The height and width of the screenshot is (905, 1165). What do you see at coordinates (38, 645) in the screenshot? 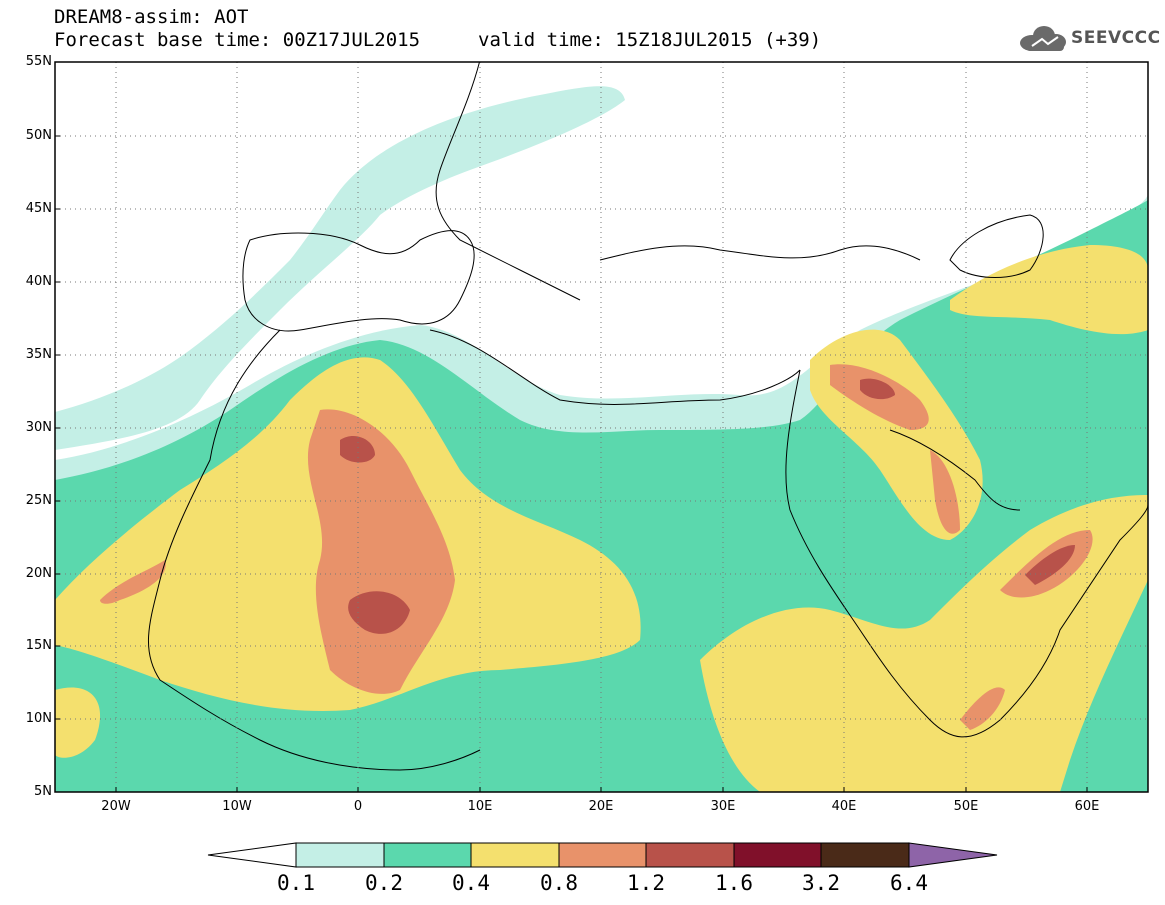
I see `lat-label: 15N` at bounding box center [38, 645].